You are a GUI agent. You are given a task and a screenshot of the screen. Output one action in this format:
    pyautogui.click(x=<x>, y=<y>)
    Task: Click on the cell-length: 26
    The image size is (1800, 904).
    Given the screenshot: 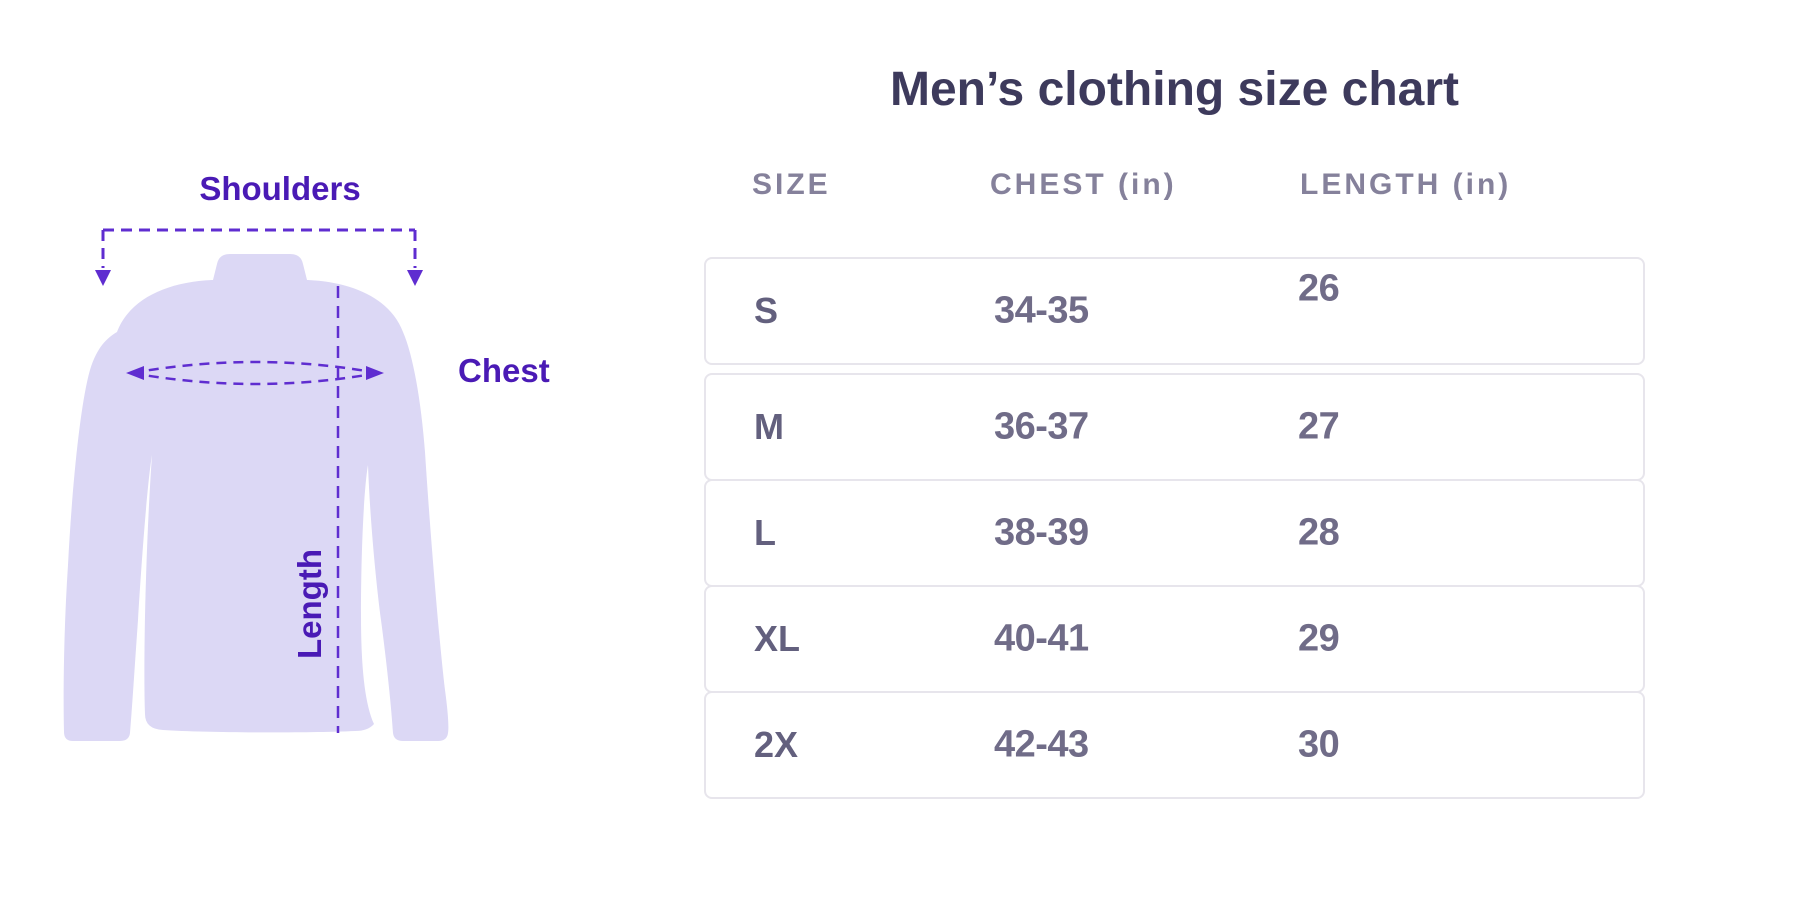 What is the action you would take?
    pyautogui.click(x=1319, y=288)
    